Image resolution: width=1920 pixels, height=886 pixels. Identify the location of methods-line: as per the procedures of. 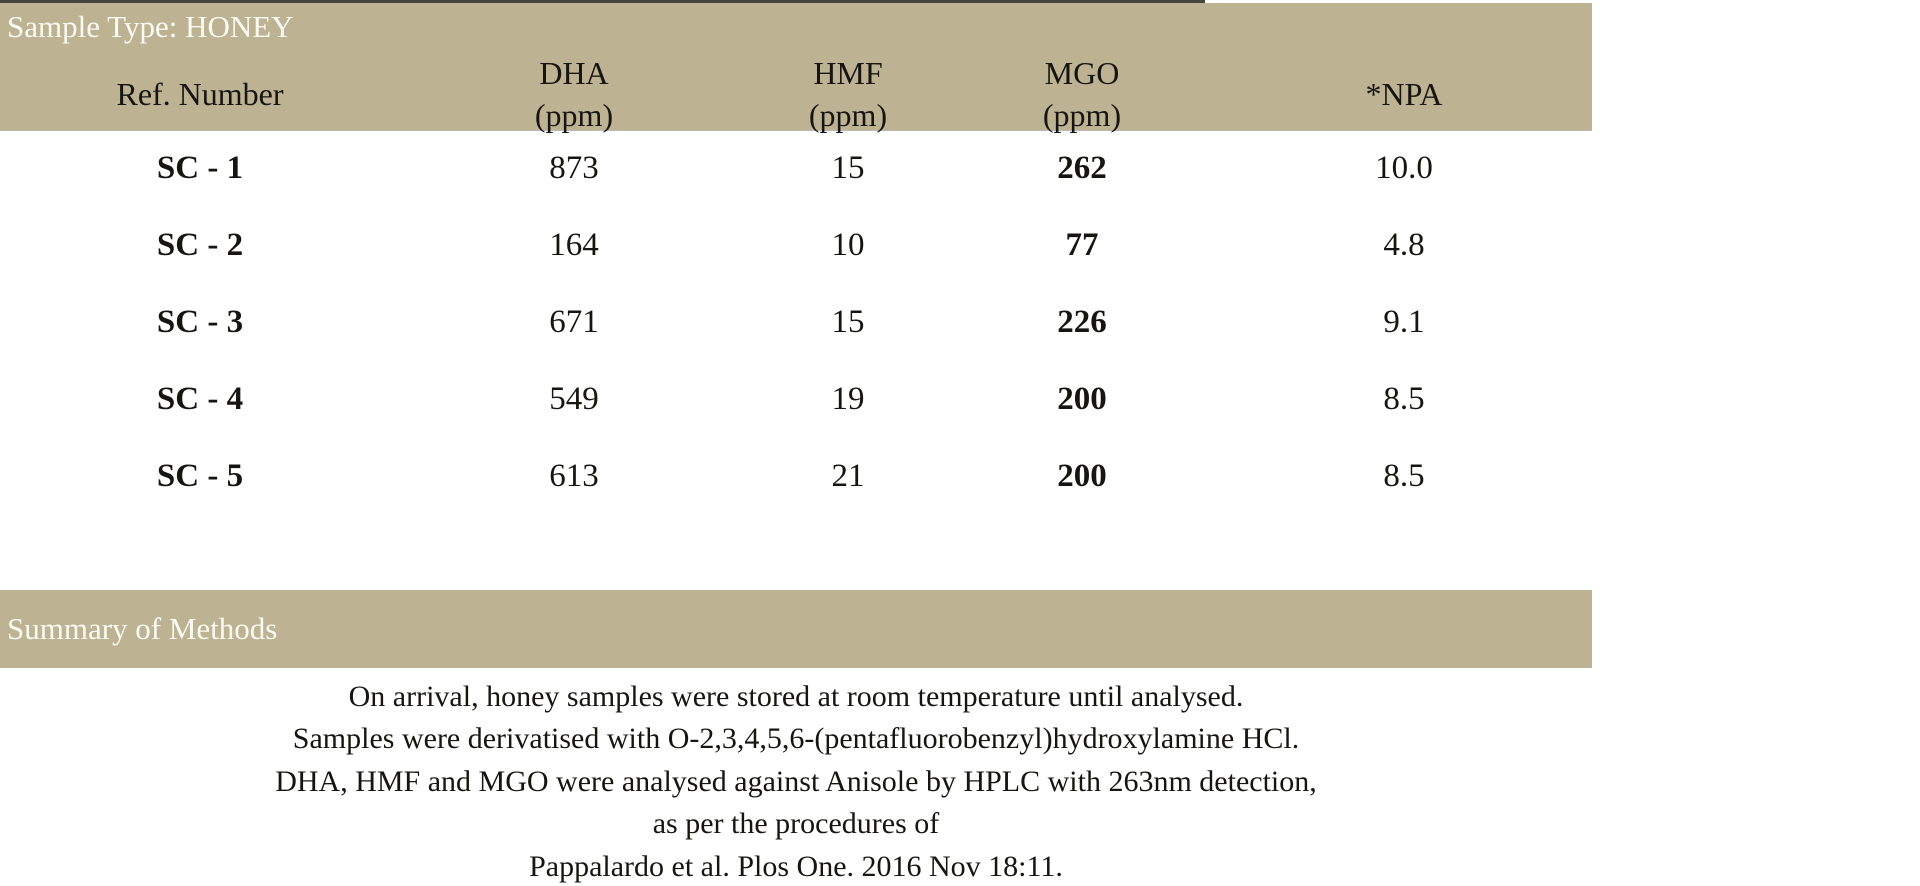
(796, 824).